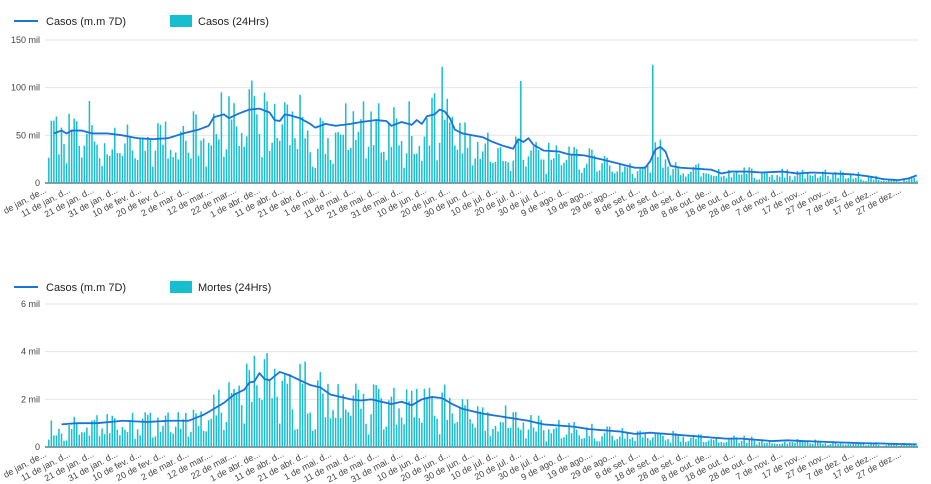 Image resolution: width=931 pixels, height=484 pixels. Describe the element at coordinates (181, 287) in the screenshot. I see `legend-bar-swatch` at that location.